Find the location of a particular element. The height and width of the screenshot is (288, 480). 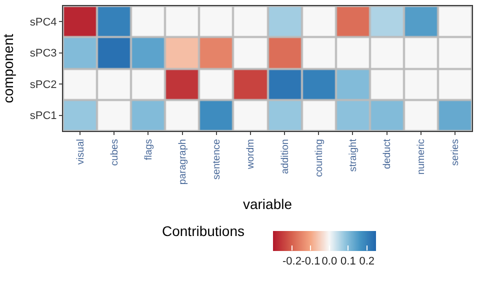

x-tick-label: straight is located at coordinates (353, 155).